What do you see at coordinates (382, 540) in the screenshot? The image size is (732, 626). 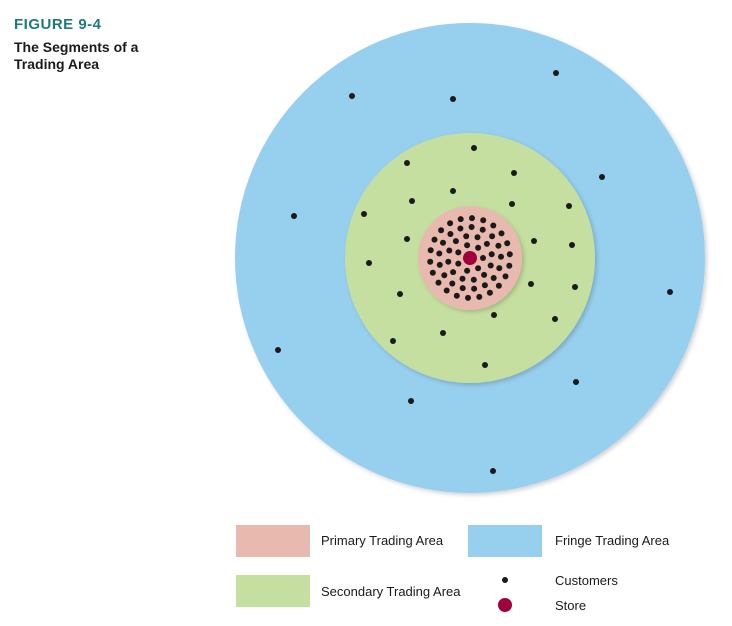 I see `legend-label-primary: Primary Trading Area` at bounding box center [382, 540].